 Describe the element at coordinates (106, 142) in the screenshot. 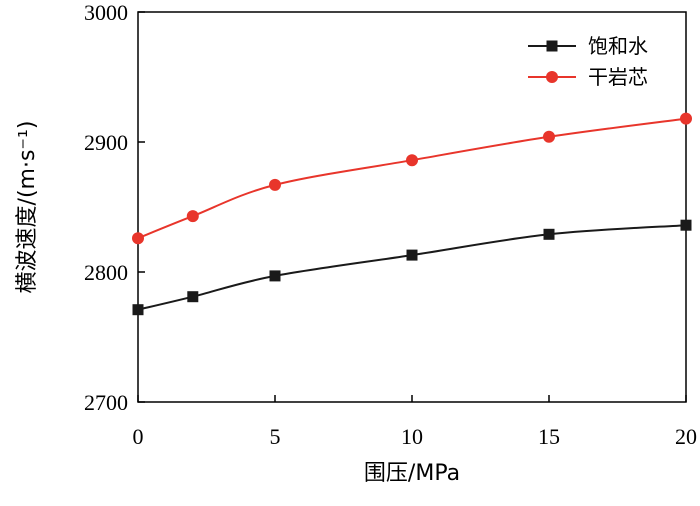

I see `y-tick-label: 2900` at that location.